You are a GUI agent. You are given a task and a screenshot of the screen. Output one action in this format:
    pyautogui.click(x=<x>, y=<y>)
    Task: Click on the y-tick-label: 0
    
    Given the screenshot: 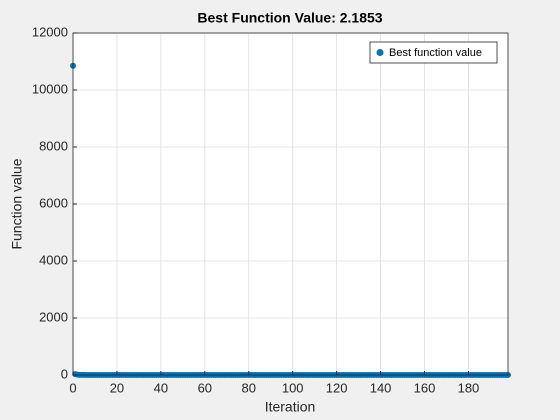 What is the action you would take?
    pyautogui.click(x=64, y=373)
    